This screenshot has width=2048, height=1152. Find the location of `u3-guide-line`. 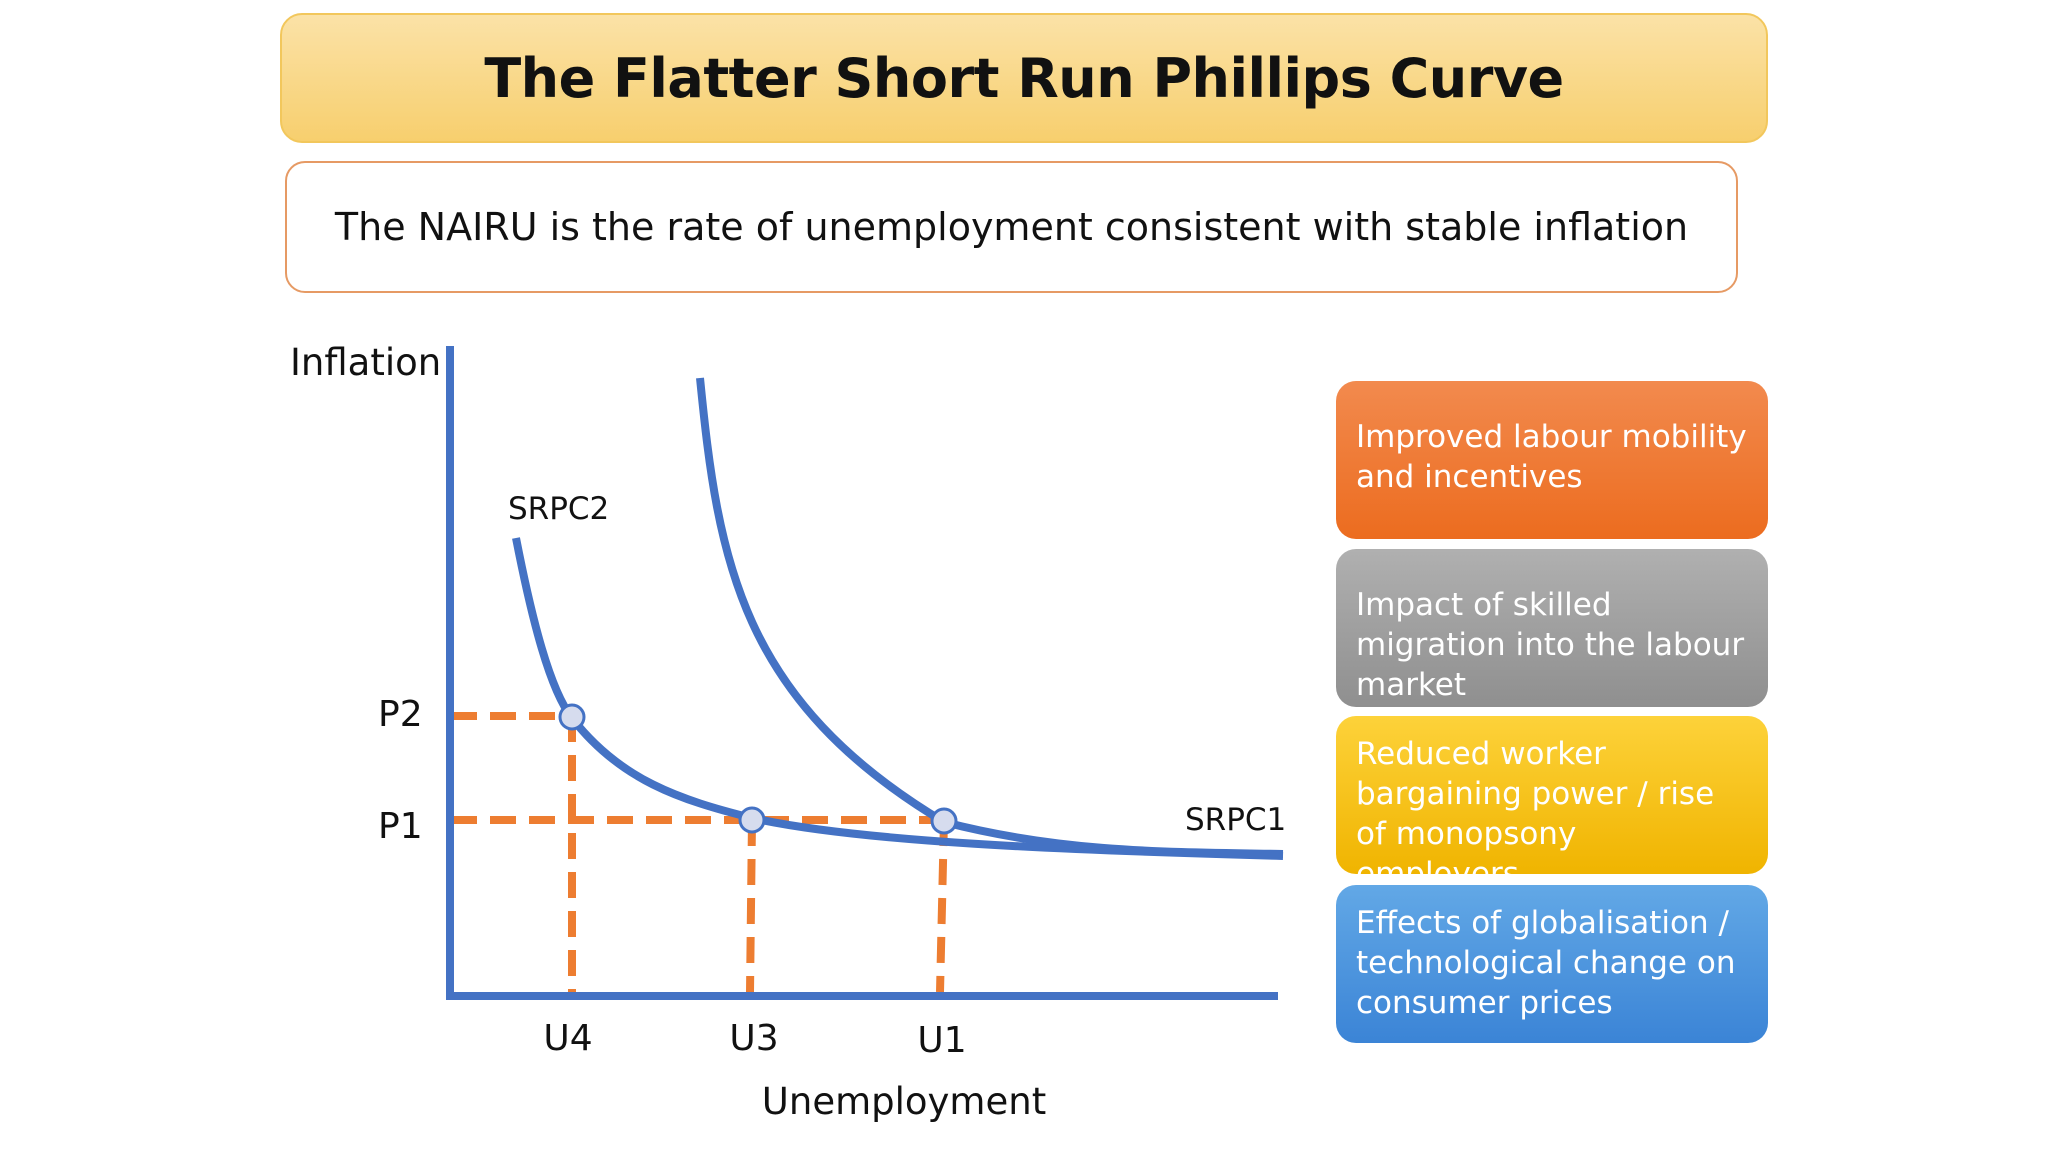

u3-guide-line is located at coordinates (751, 906).